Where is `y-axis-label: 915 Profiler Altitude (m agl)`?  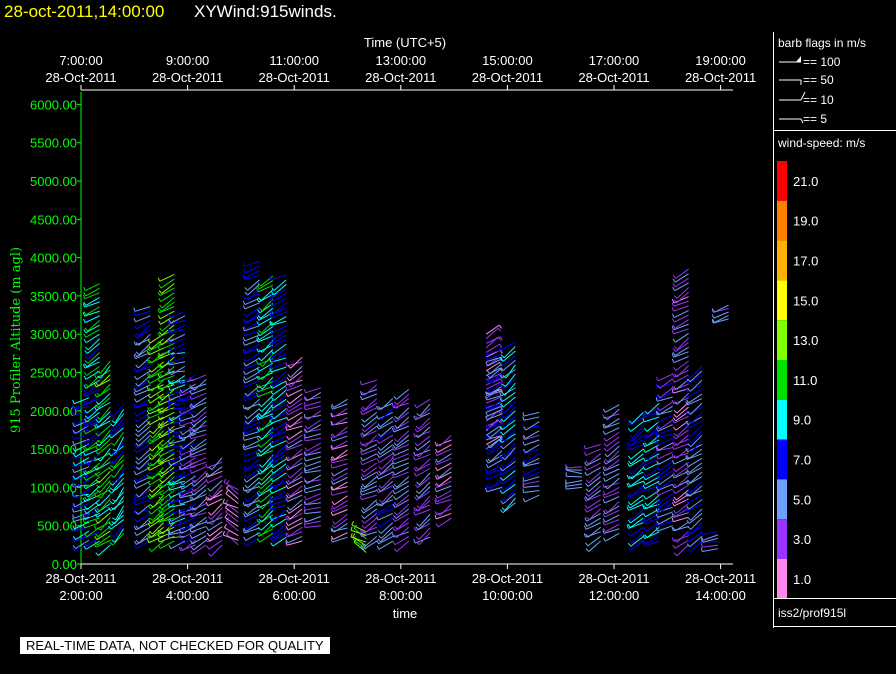 y-axis-label: 915 Profiler Altitude (m agl) is located at coordinates (16, 340).